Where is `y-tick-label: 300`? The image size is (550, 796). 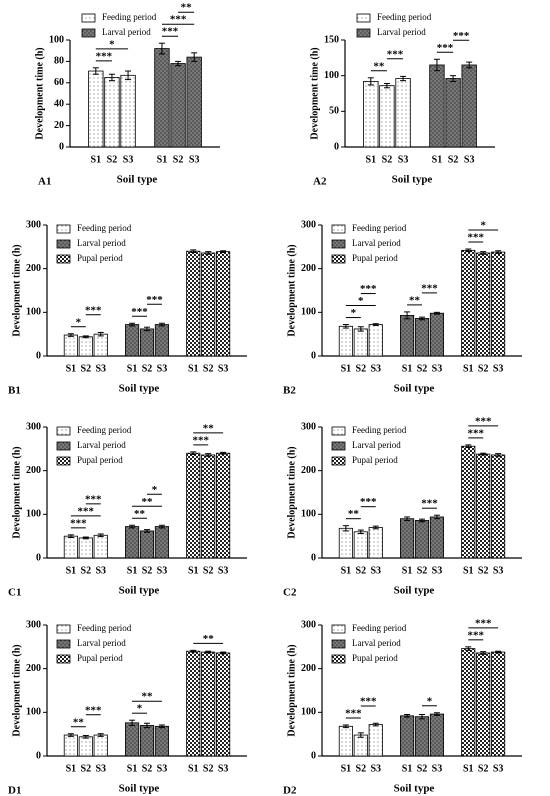 y-tick-label: 300 is located at coordinates (308, 426).